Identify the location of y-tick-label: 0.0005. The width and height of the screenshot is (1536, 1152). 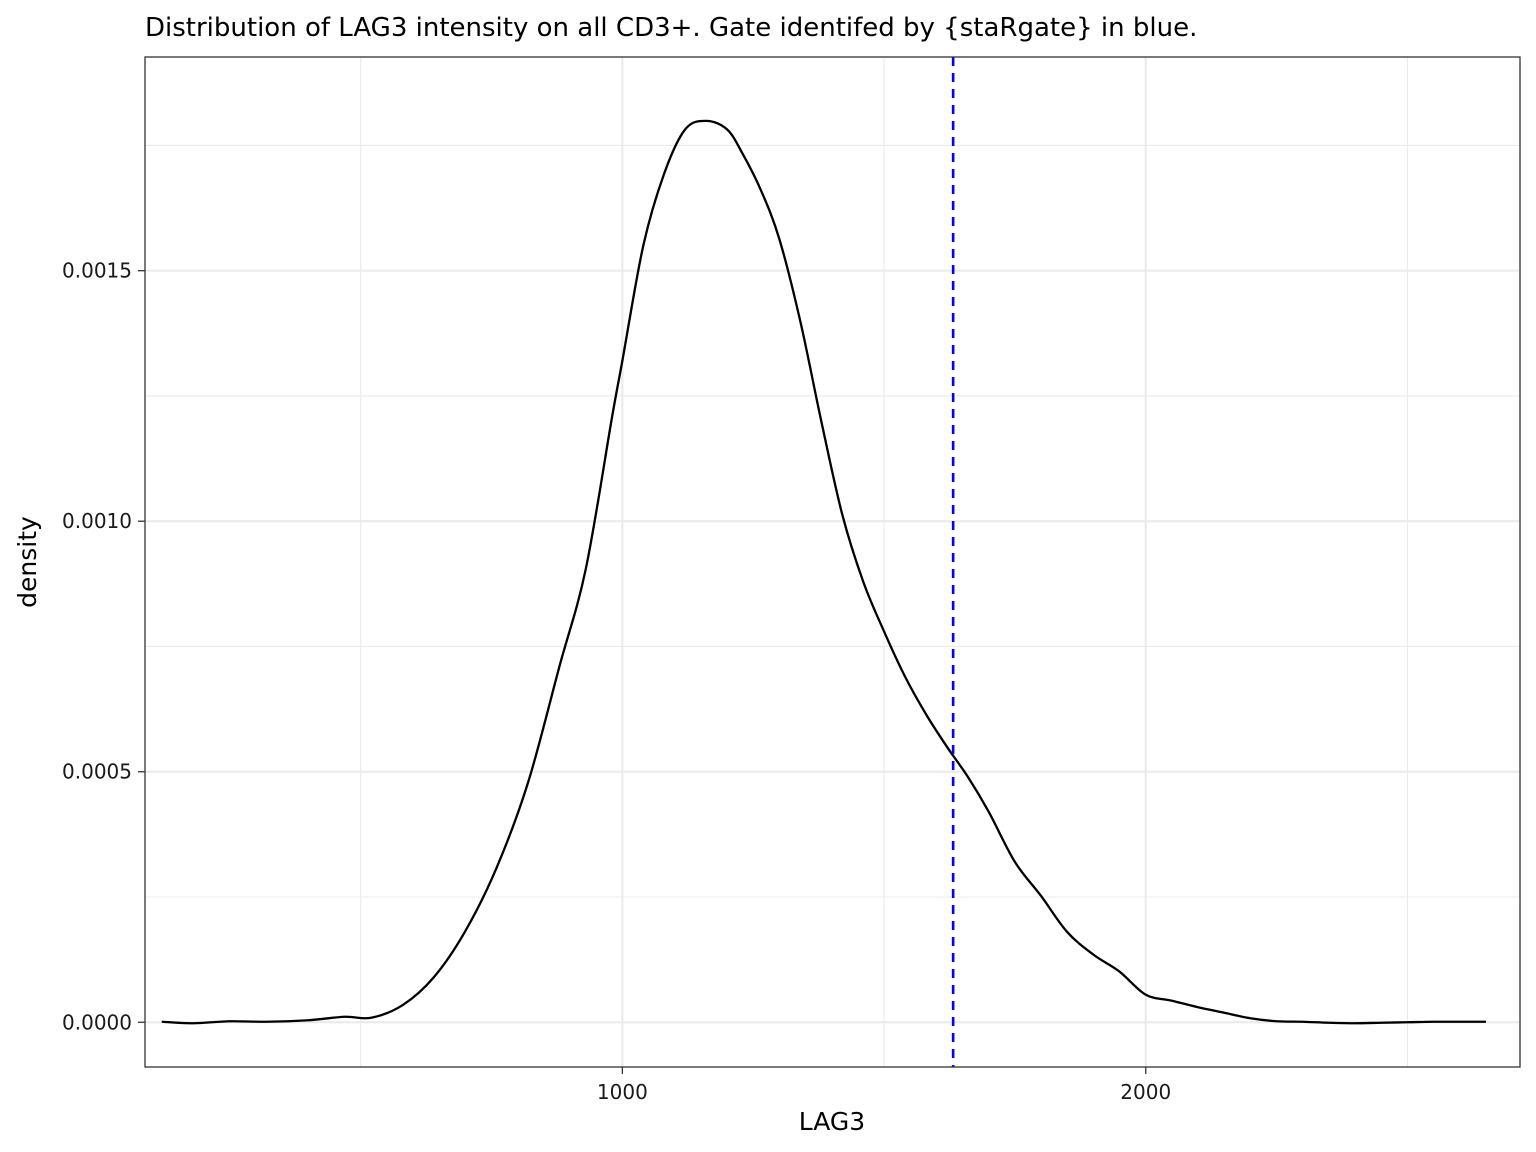
(97, 772).